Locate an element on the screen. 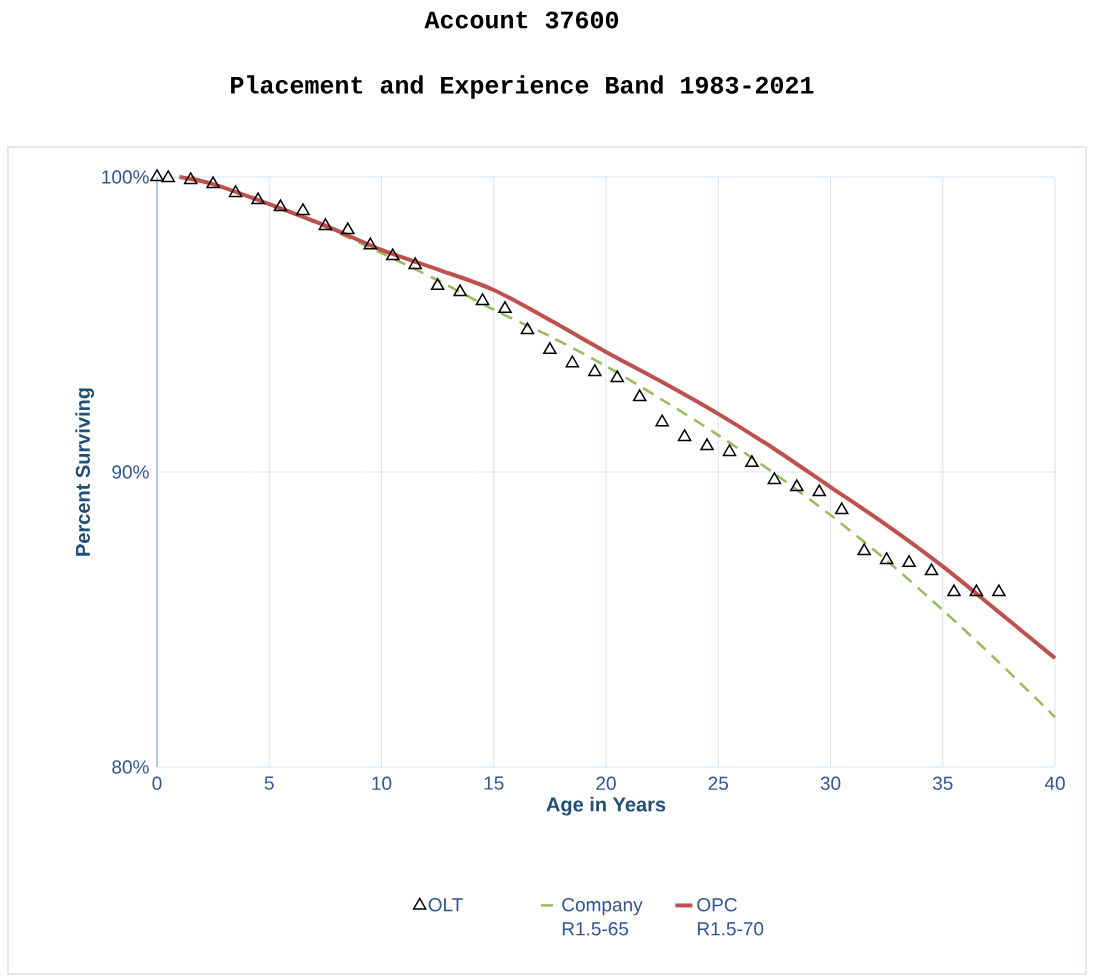  y-axis-title: Percent Surviving is located at coordinates (84, 472).